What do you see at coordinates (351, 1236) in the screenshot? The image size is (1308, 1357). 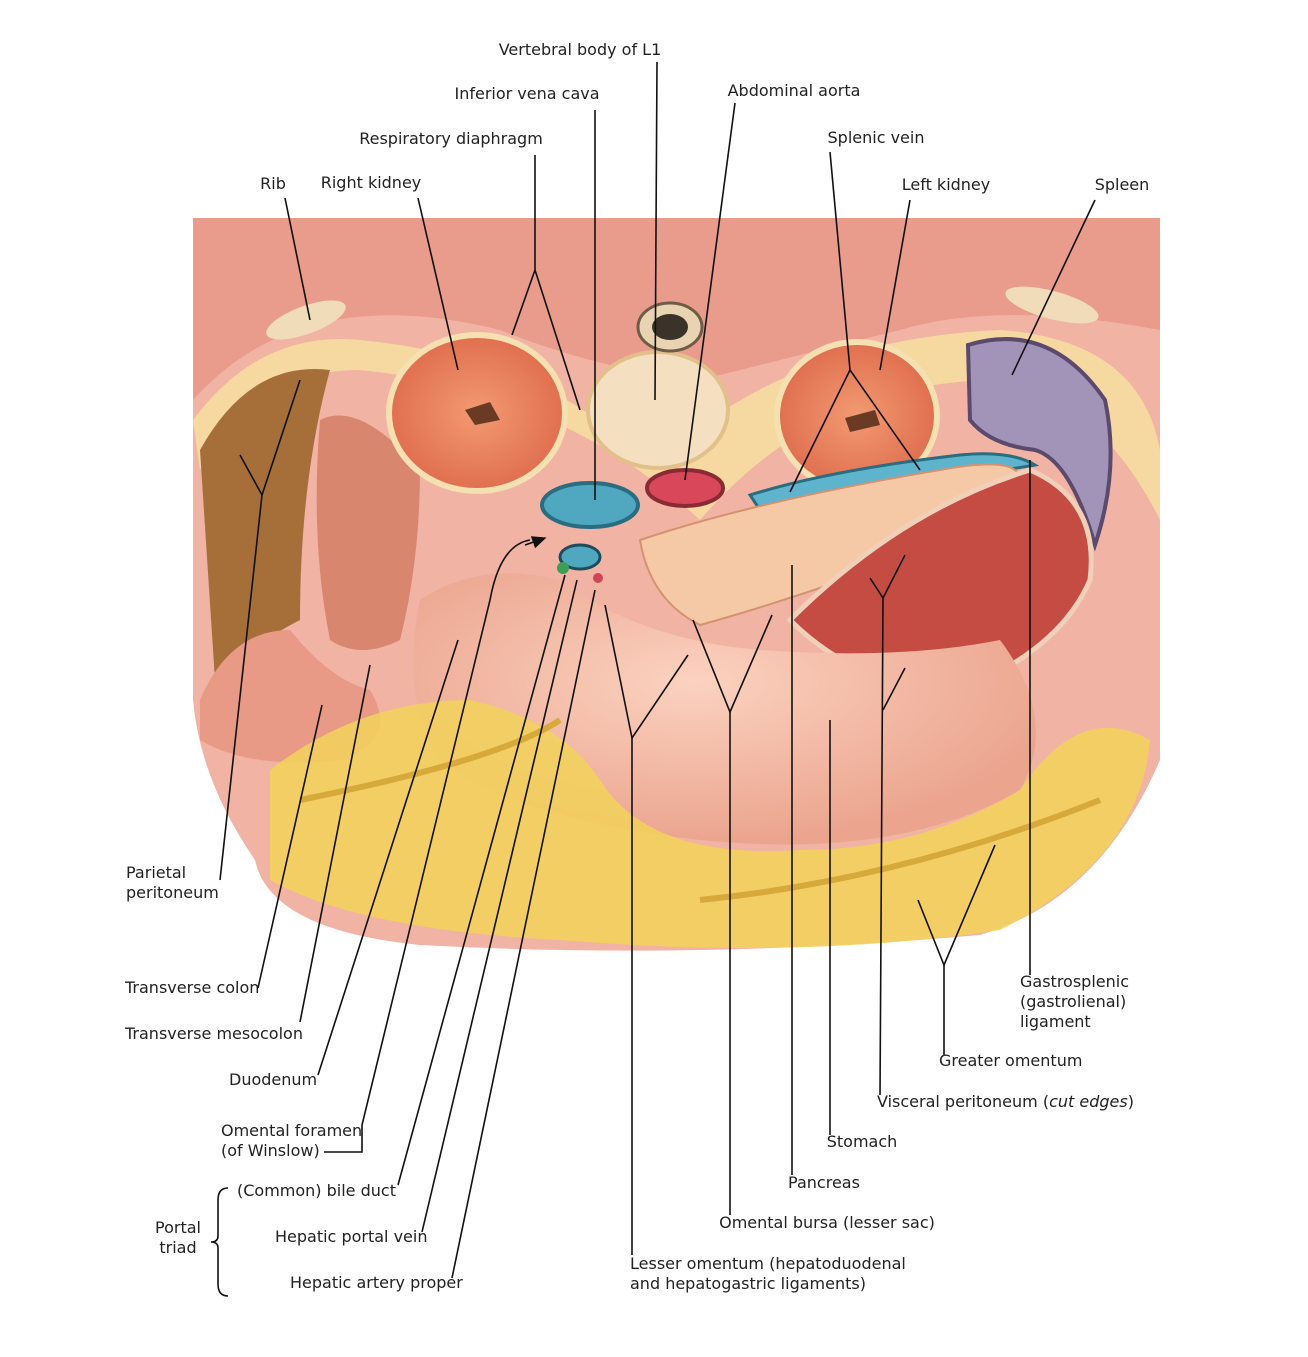 I see `label: Hepatic portal vein` at bounding box center [351, 1236].